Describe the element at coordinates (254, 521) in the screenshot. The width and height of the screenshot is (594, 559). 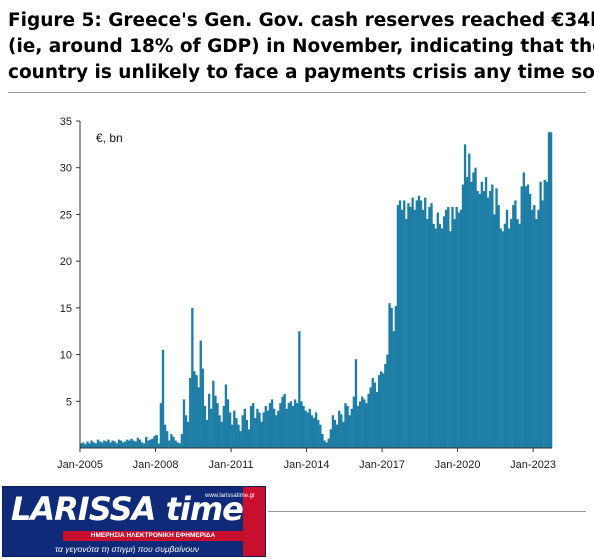
I see `logo-accent` at that location.